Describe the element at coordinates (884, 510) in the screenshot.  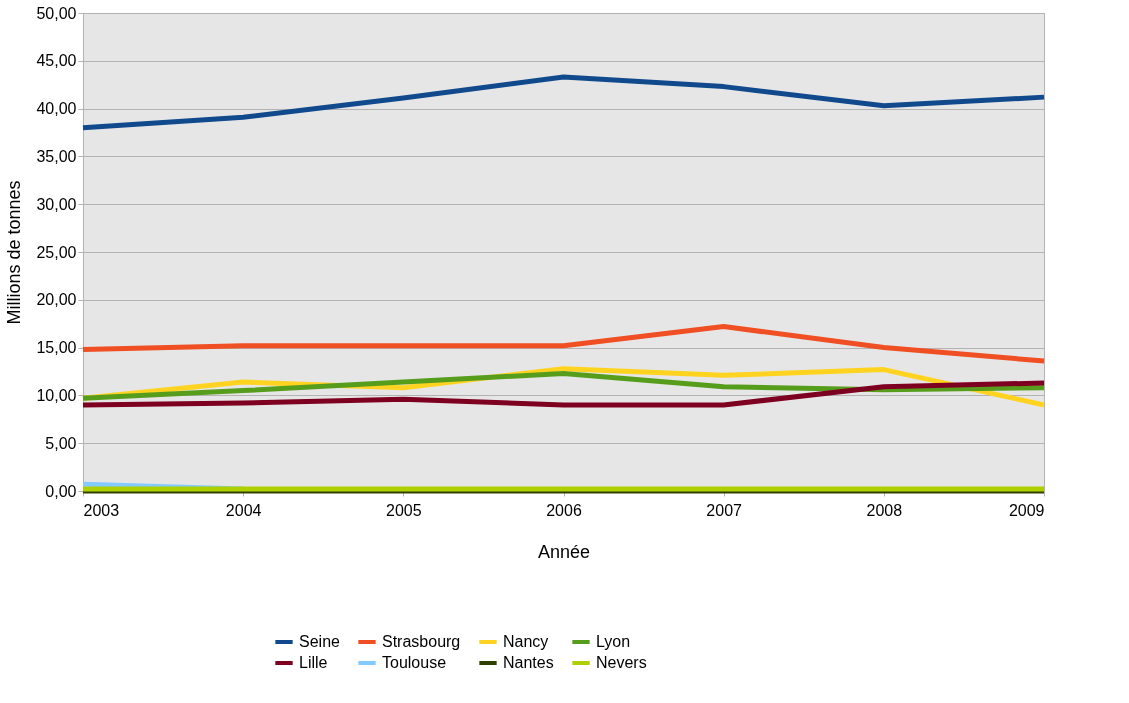
I see `x-tick-label: 2008` at that location.